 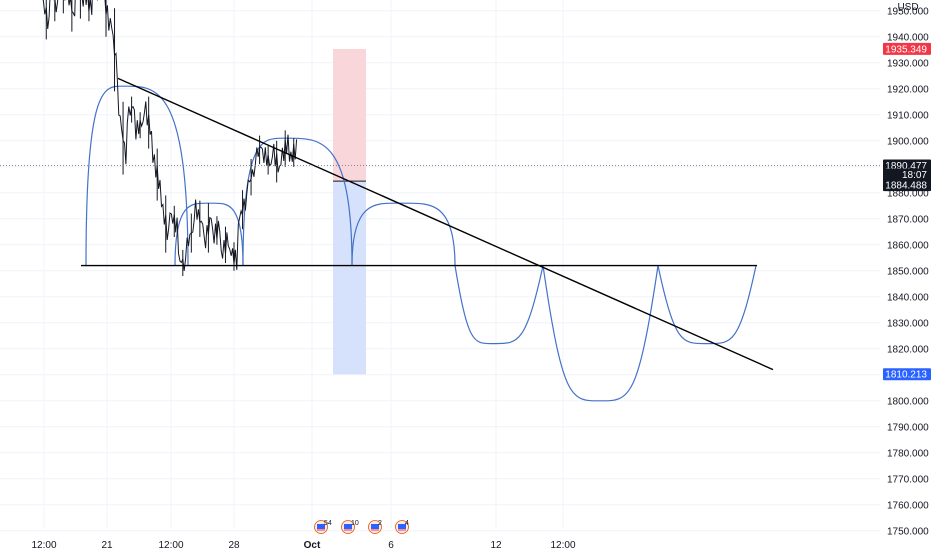 What do you see at coordinates (908, 427) in the screenshot?
I see `y-tick-label: 1790.000` at bounding box center [908, 427].